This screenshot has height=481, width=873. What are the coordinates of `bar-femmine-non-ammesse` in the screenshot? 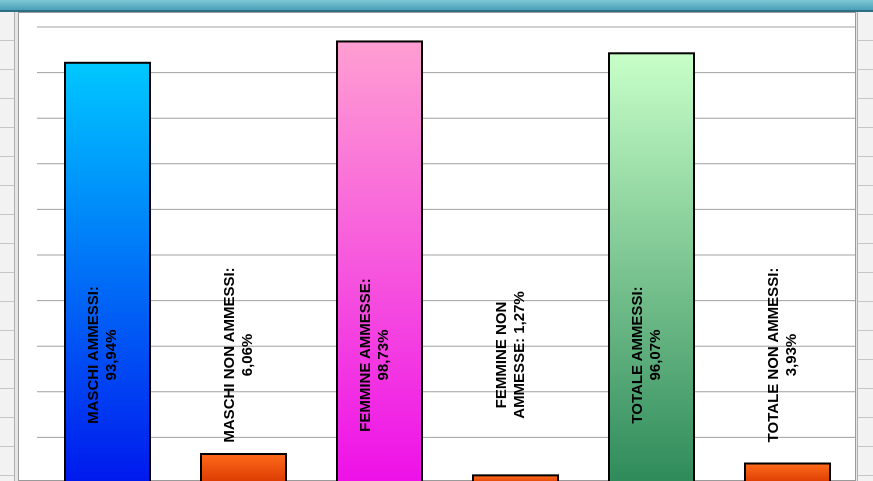 It's located at (515, 477).